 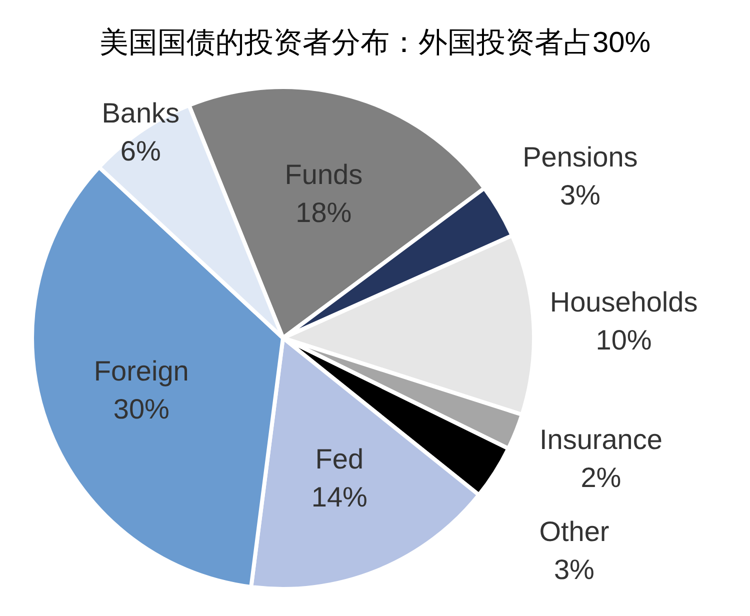 What do you see at coordinates (141, 408) in the screenshot?
I see `data-label: 30%` at bounding box center [141, 408].